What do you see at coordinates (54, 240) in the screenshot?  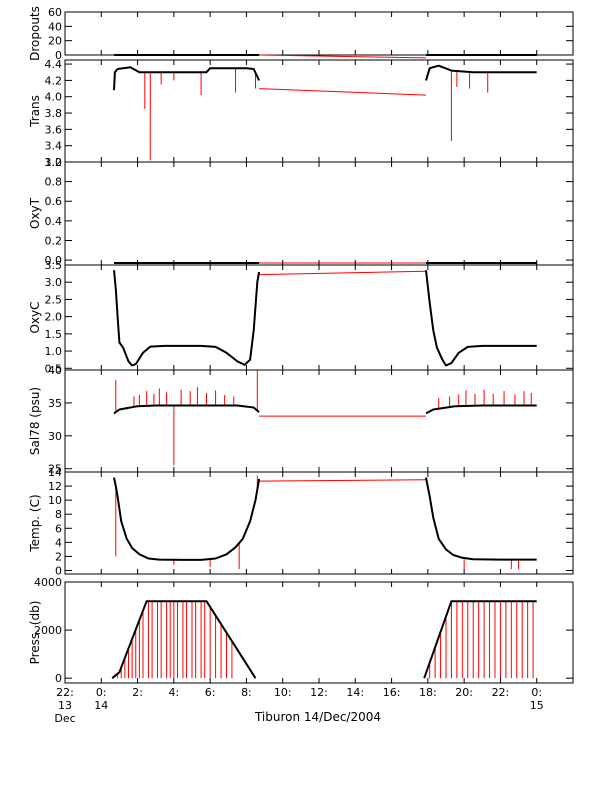 I see `y-tick-label: 0.2` at bounding box center [54, 240].